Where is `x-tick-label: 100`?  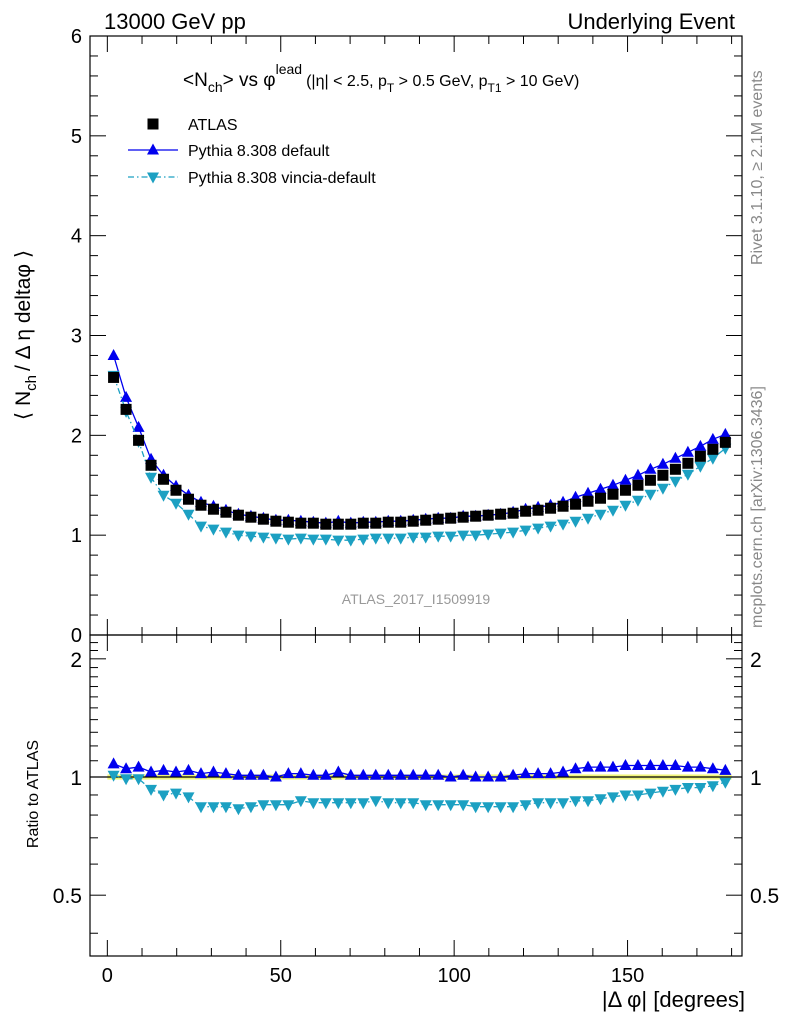 x-tick-label: 100 is located at coordinates (453, 976).